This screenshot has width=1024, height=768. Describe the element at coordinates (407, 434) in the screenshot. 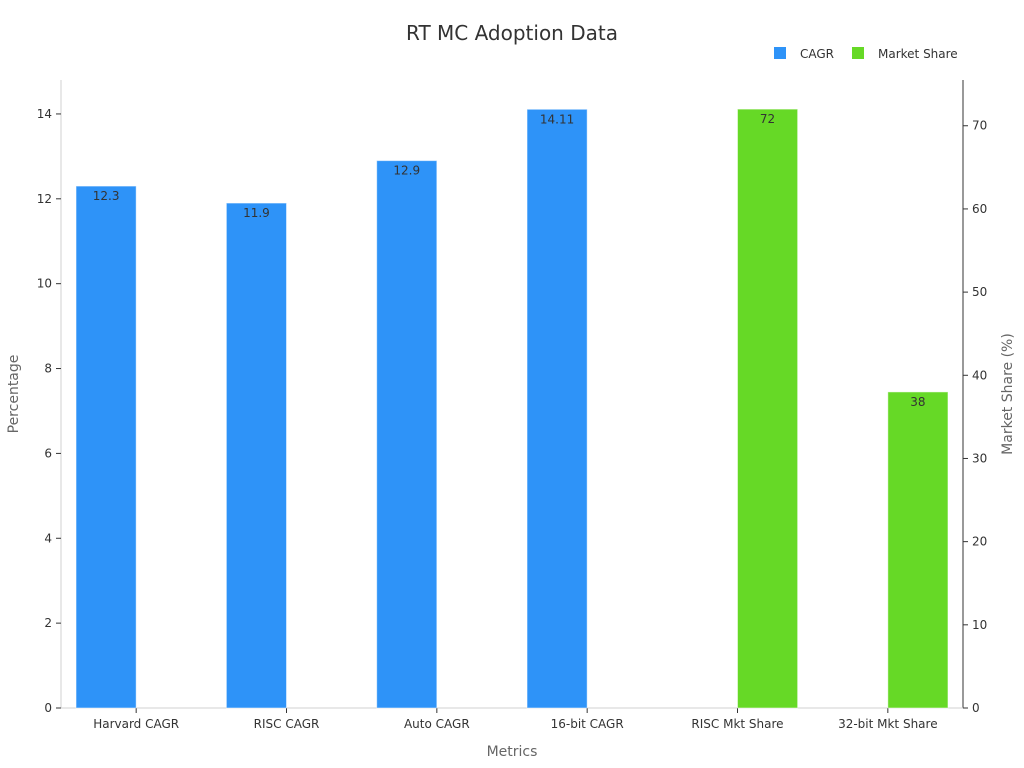

I see `cagr-bar-auto-cagr` at that location.